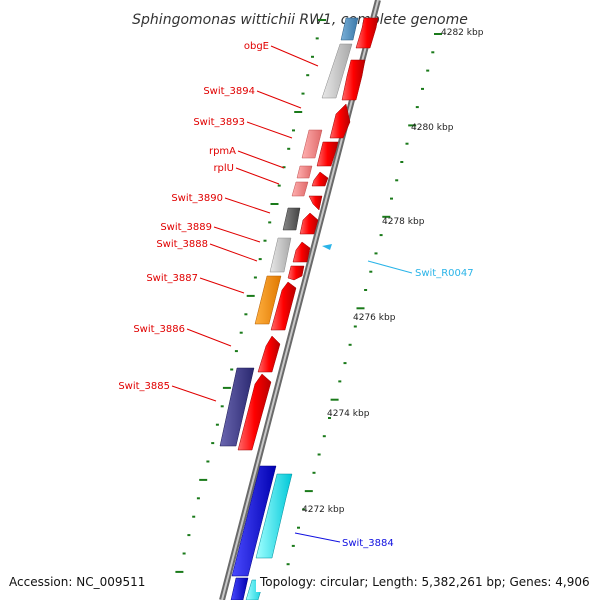 This screenshot has width=600, height=600. What do you see at coordinates (229, 91) in the screenshot?
I see `gene-label: Swit_3894` at bounding box center [229, 91].